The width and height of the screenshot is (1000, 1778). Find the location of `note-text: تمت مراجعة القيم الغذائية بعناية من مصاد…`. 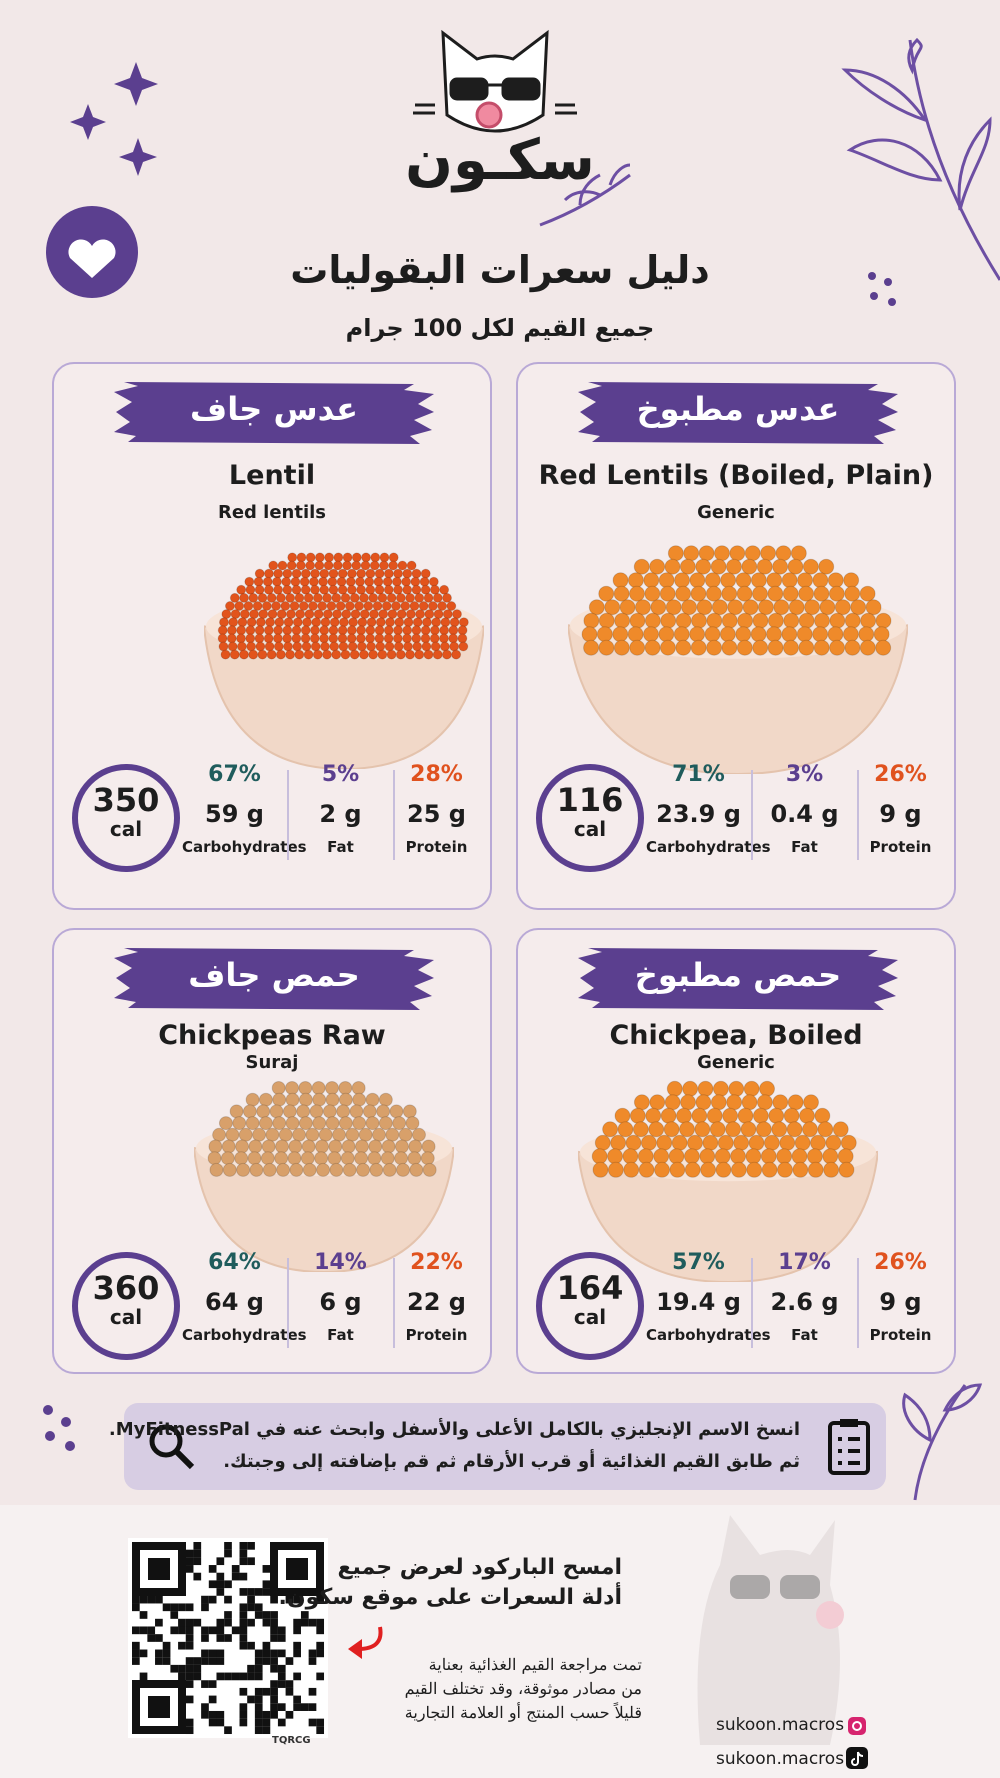

note-text: تمت مراجعة القيم الغذائية بعناية من مصاد… is located at coordinates (523, 1689).